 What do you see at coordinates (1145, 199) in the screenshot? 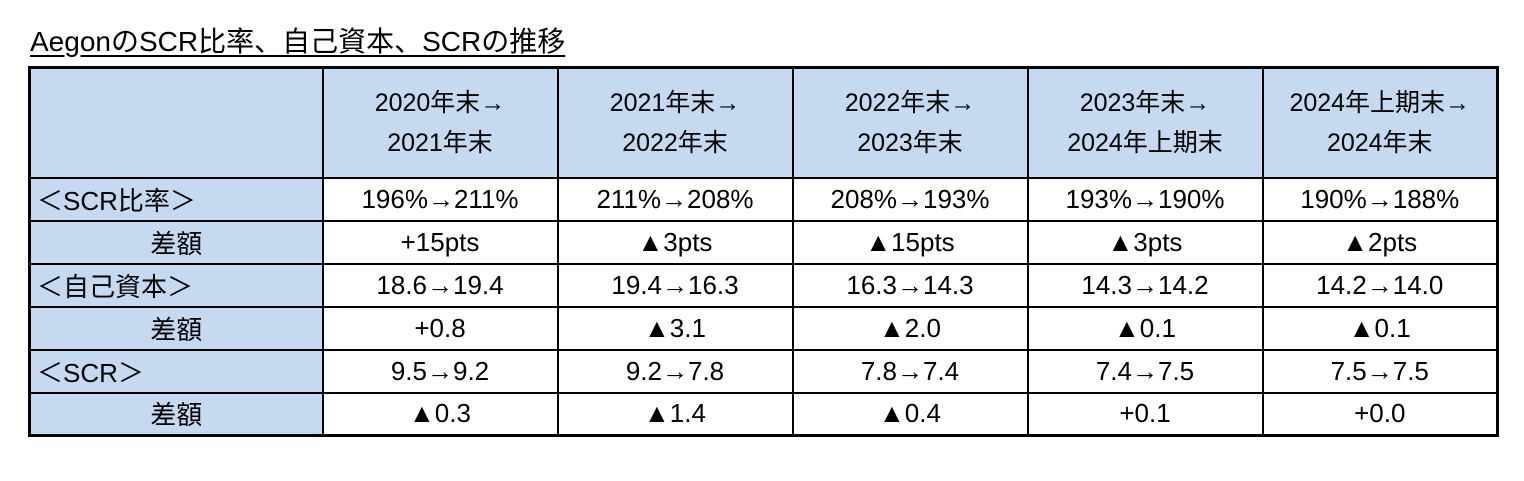
I see `table-cell: 193%→190%` at bounding box center [1145, 199].